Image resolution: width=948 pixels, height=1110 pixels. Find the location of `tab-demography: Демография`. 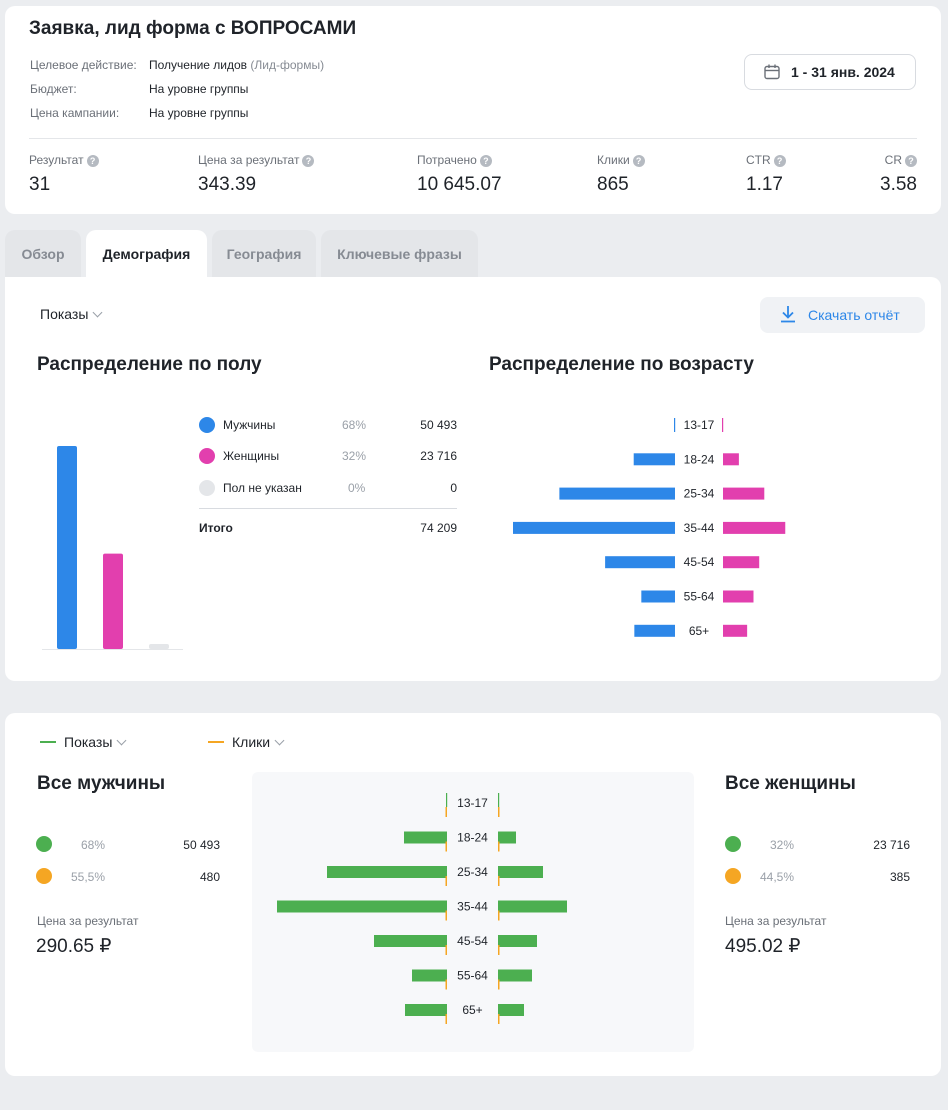

tab-demography: Демография is located at coordinates (146, 254).